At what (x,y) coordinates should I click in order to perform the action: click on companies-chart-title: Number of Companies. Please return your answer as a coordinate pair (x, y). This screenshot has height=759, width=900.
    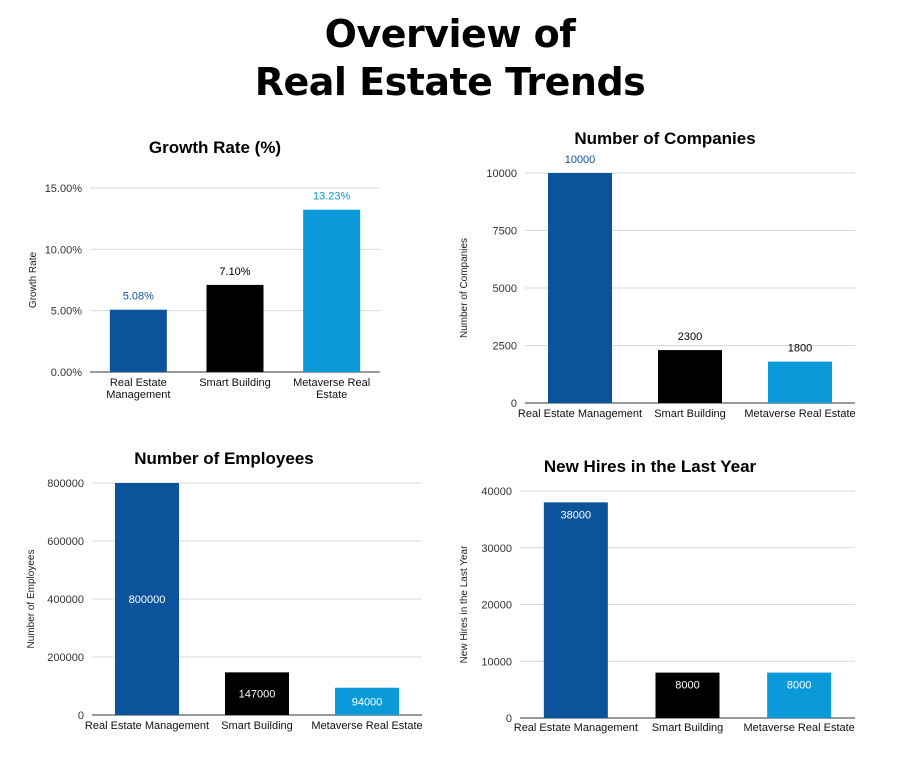
    Looking at the image, I should click on (664, 138).